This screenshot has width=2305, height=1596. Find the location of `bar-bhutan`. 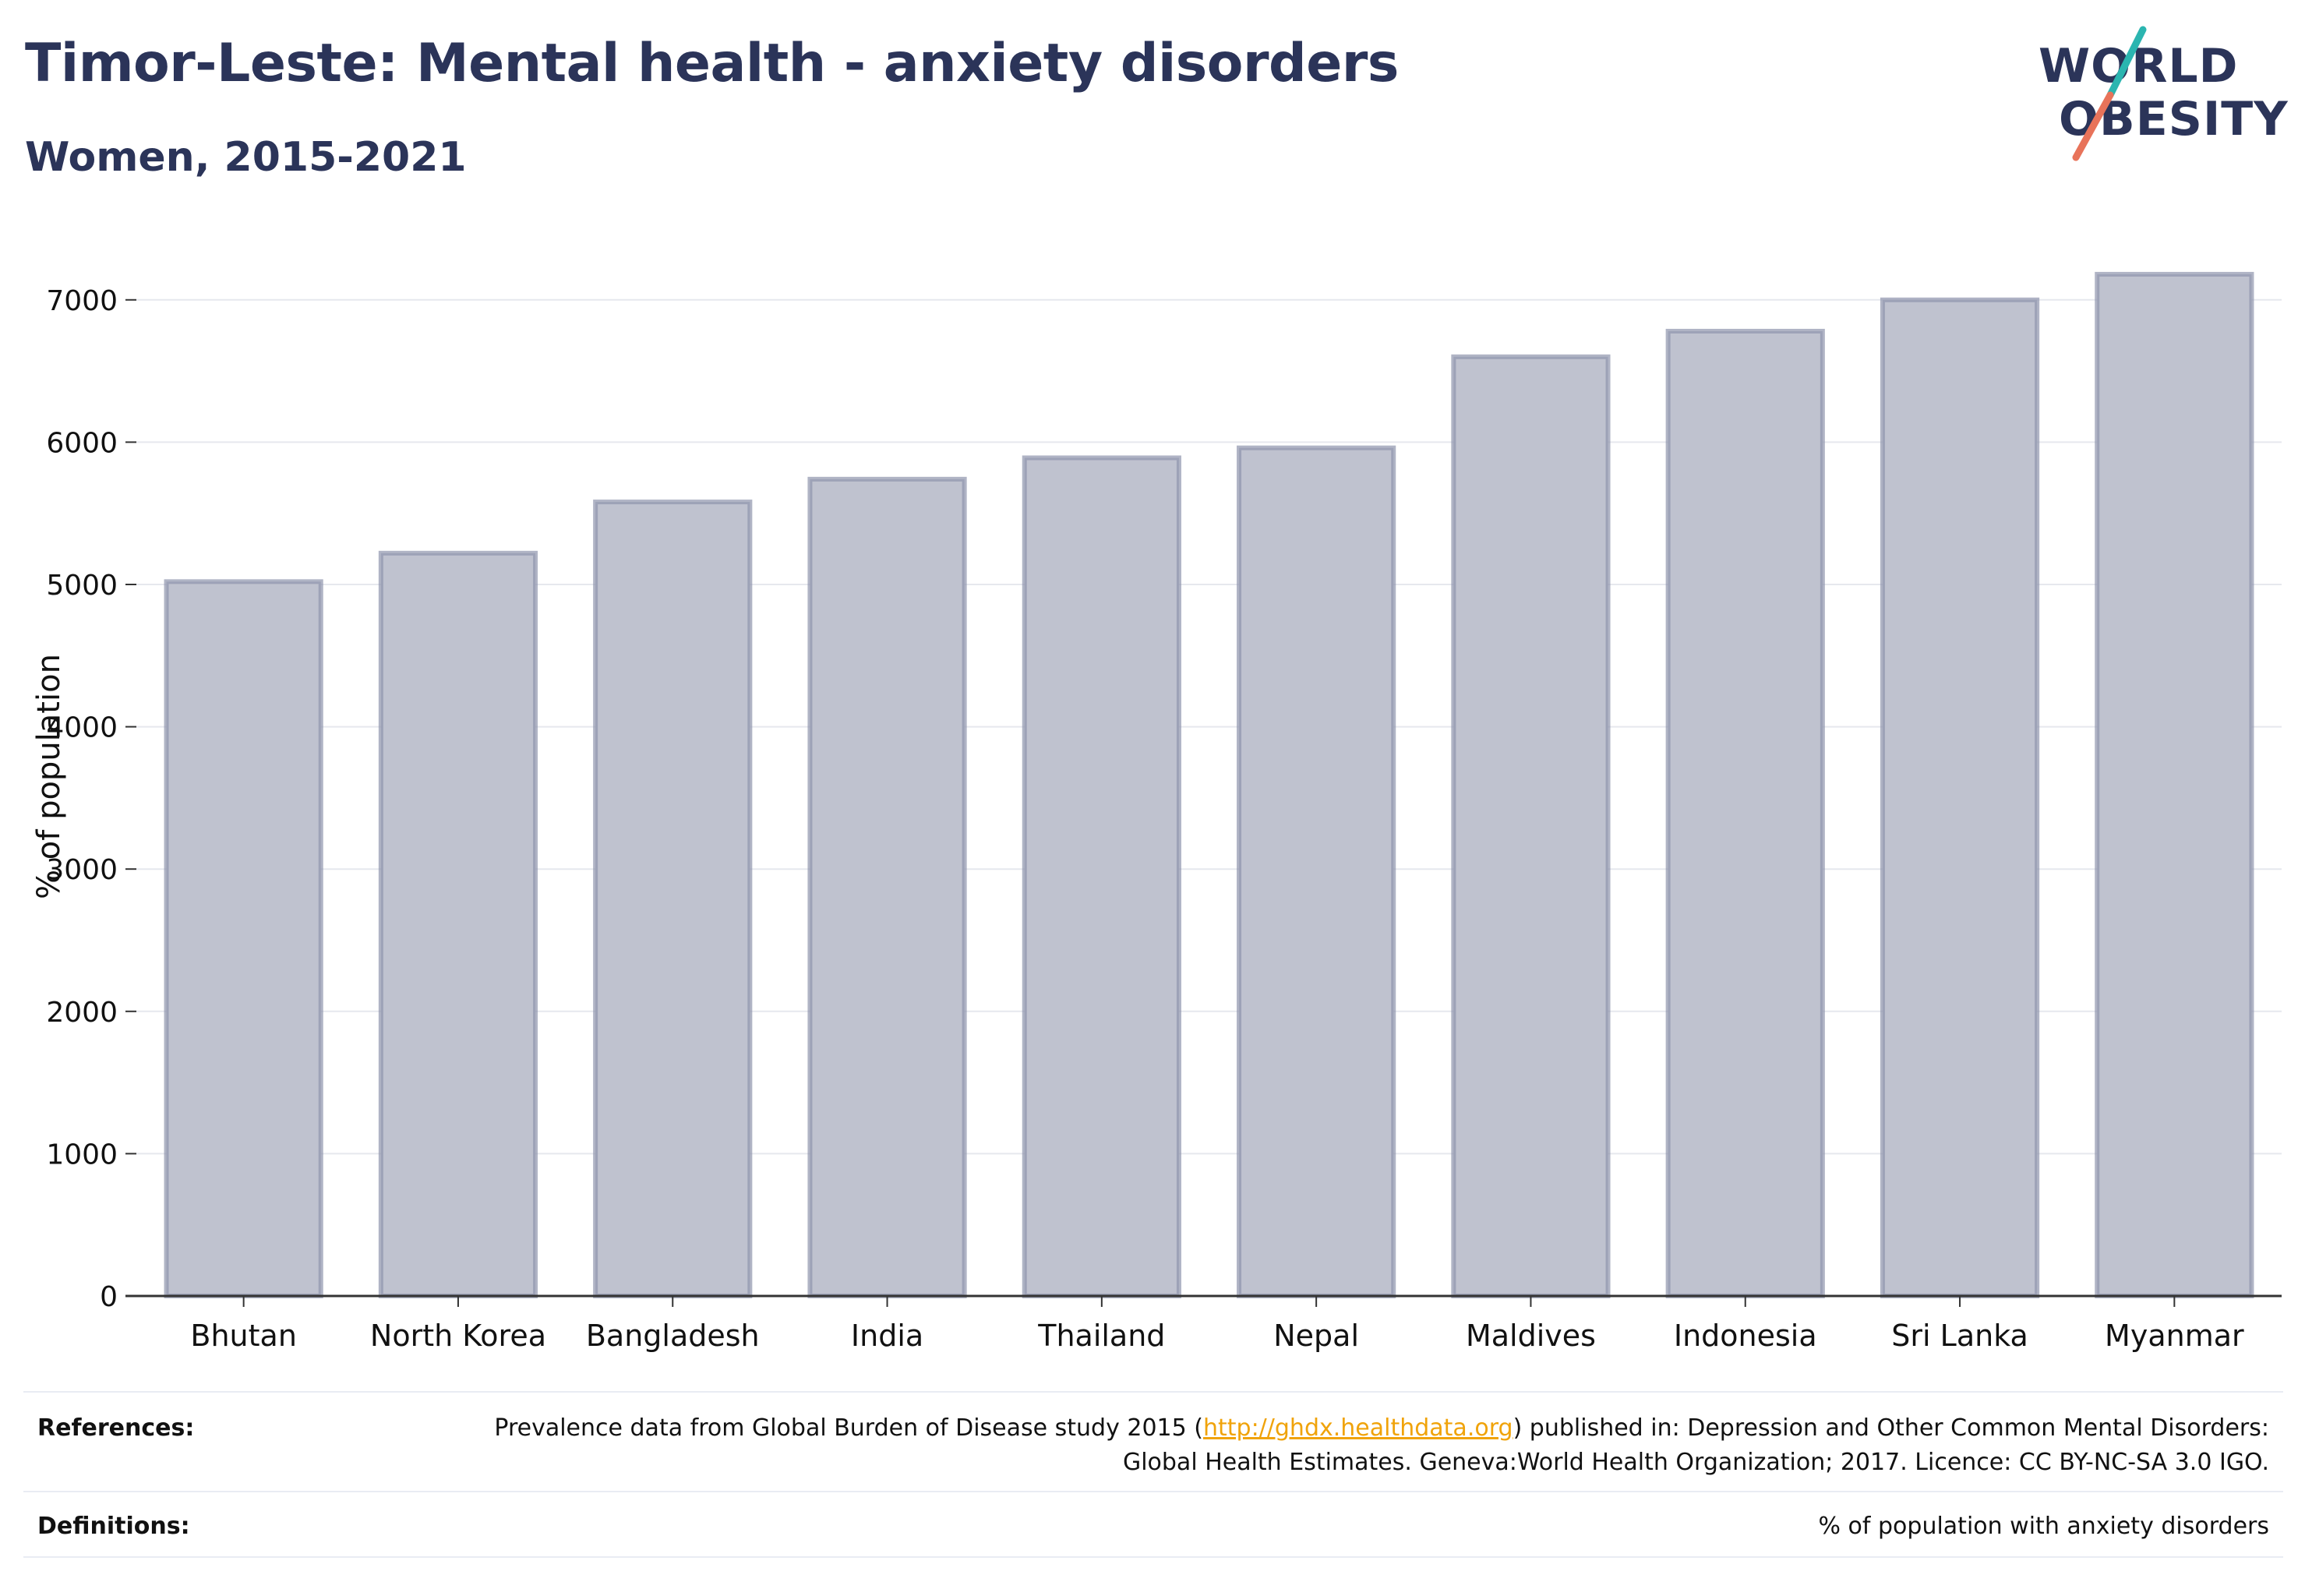

bar-bhutan is located at coordinates (244, 938).